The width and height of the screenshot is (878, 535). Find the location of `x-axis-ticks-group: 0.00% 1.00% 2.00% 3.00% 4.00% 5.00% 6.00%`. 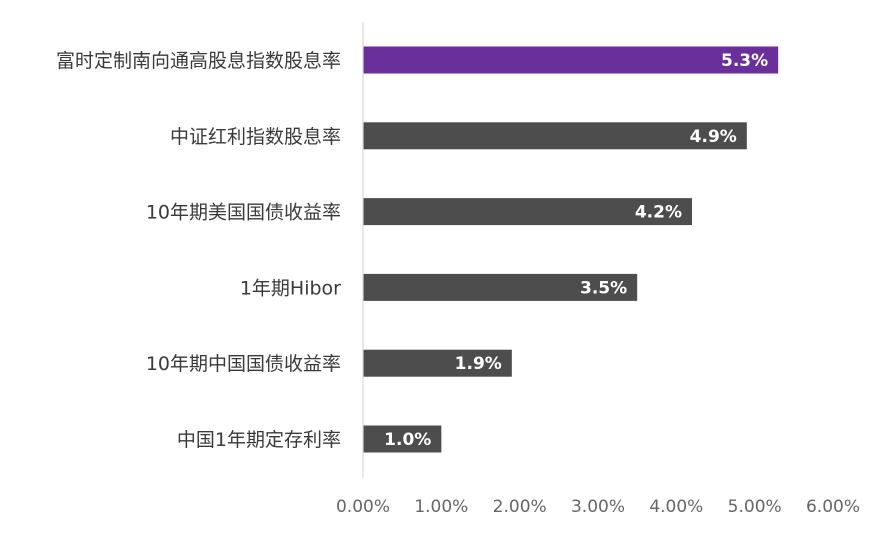

x-axis-ticks-group: 0.00% 1.00% 2.00% 3.00% 4.00% 5.00% 6.00% is located at coordinates (598, 507).